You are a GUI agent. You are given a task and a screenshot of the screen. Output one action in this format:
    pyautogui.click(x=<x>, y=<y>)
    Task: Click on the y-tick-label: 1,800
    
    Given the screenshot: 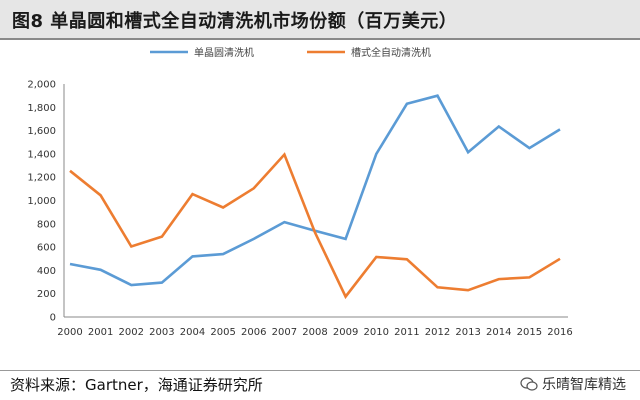 What is the action you would take?
    pyautogui.click(x=41, y=108)
    